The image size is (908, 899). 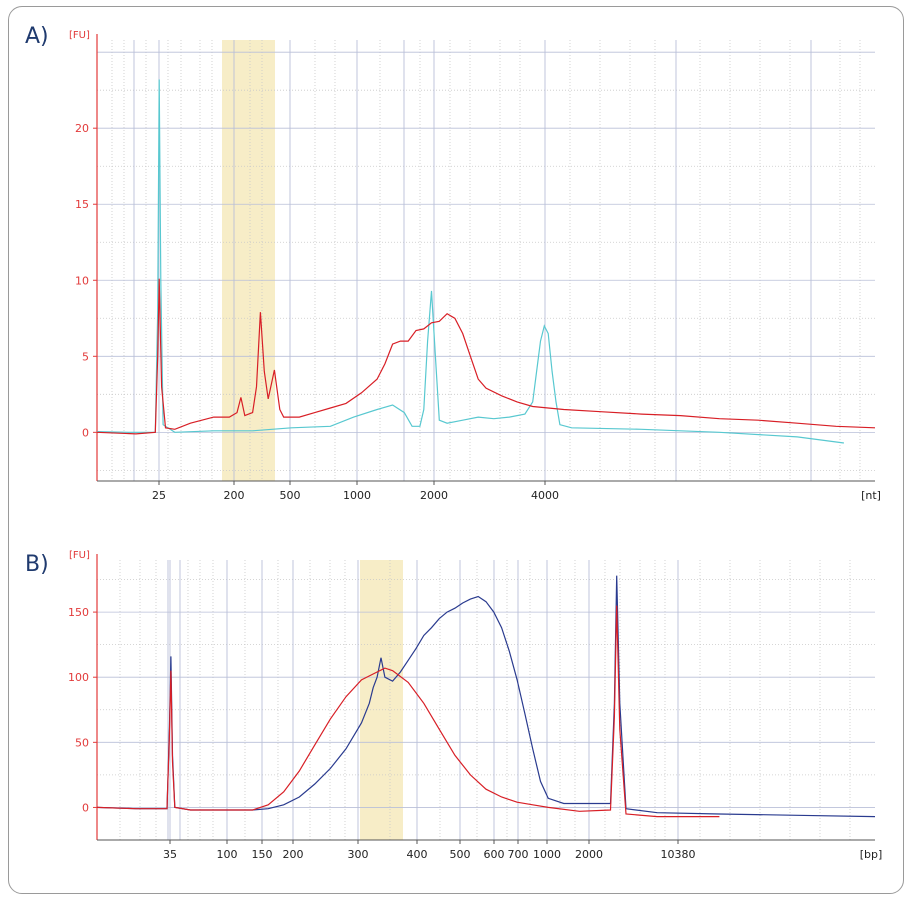 What do you see at coordinates (358, 854) in the screenshot?
I see `x-tick-label: 300` at bounding box center [358, 854].